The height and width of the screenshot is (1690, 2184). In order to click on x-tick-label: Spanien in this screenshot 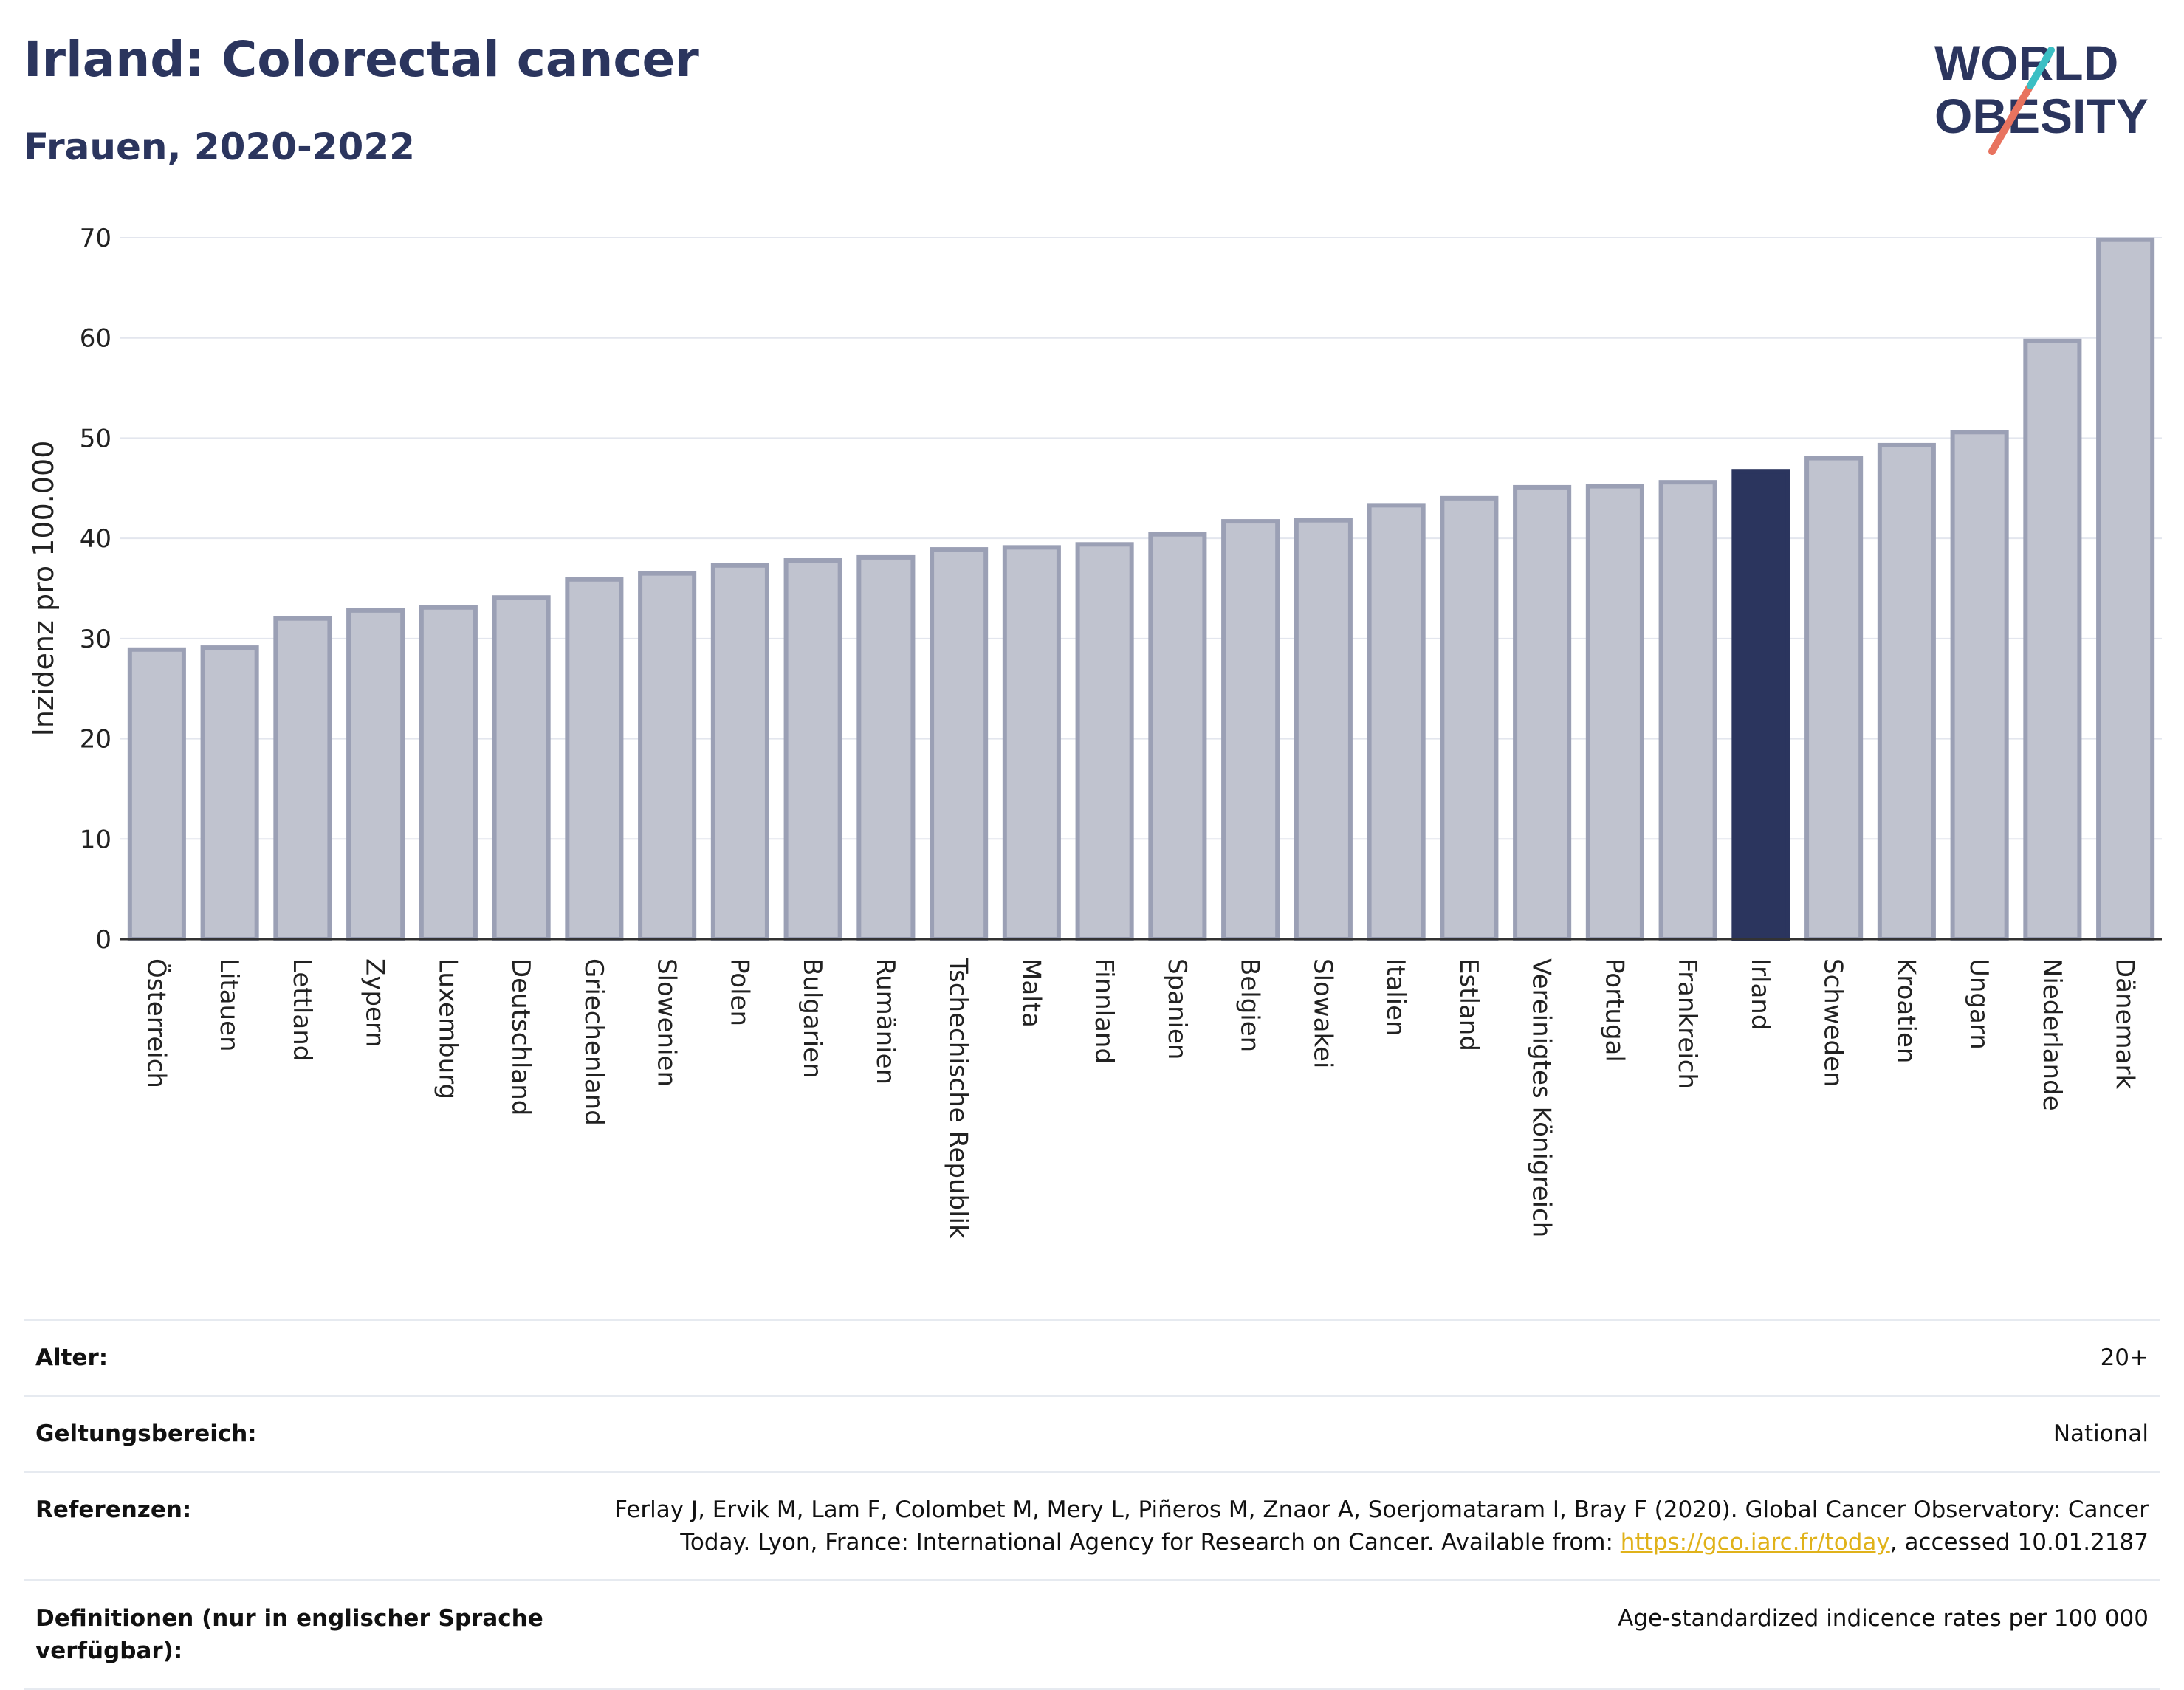, I will do `click(1177, 1008)`.